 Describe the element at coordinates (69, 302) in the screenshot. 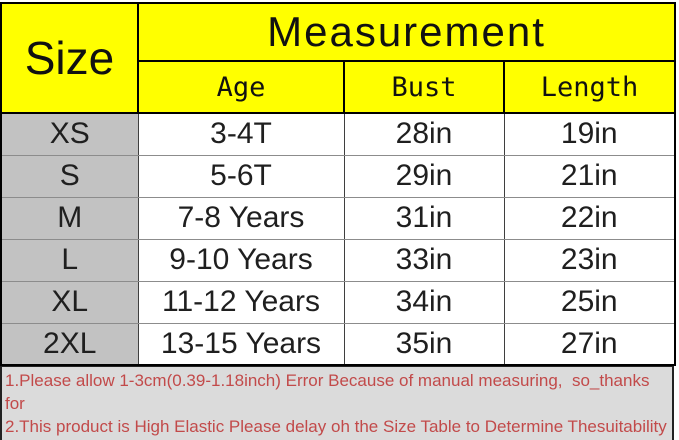

I see `size-cell: XL` at that location.